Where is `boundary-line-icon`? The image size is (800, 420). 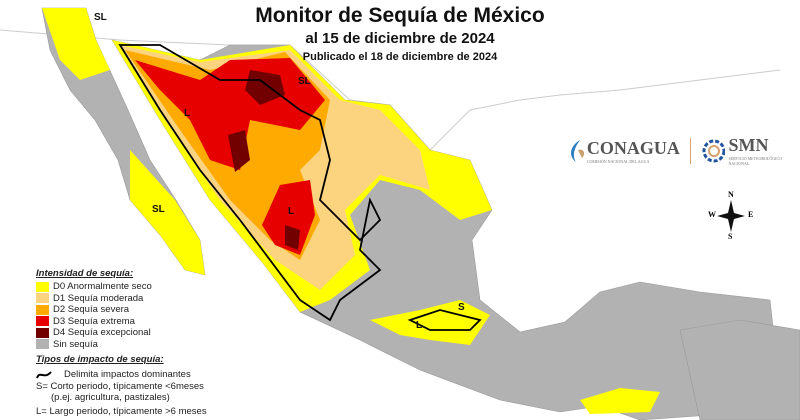 boundary-line-icon is located at coordinates (44, 375).